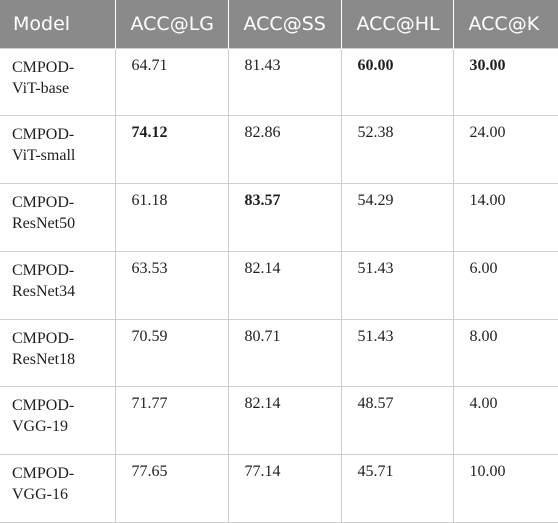  Describe the element at coordinates (397, 150) in the screenshot. I see `value-cell-acc-hl: 52.38` at that location.